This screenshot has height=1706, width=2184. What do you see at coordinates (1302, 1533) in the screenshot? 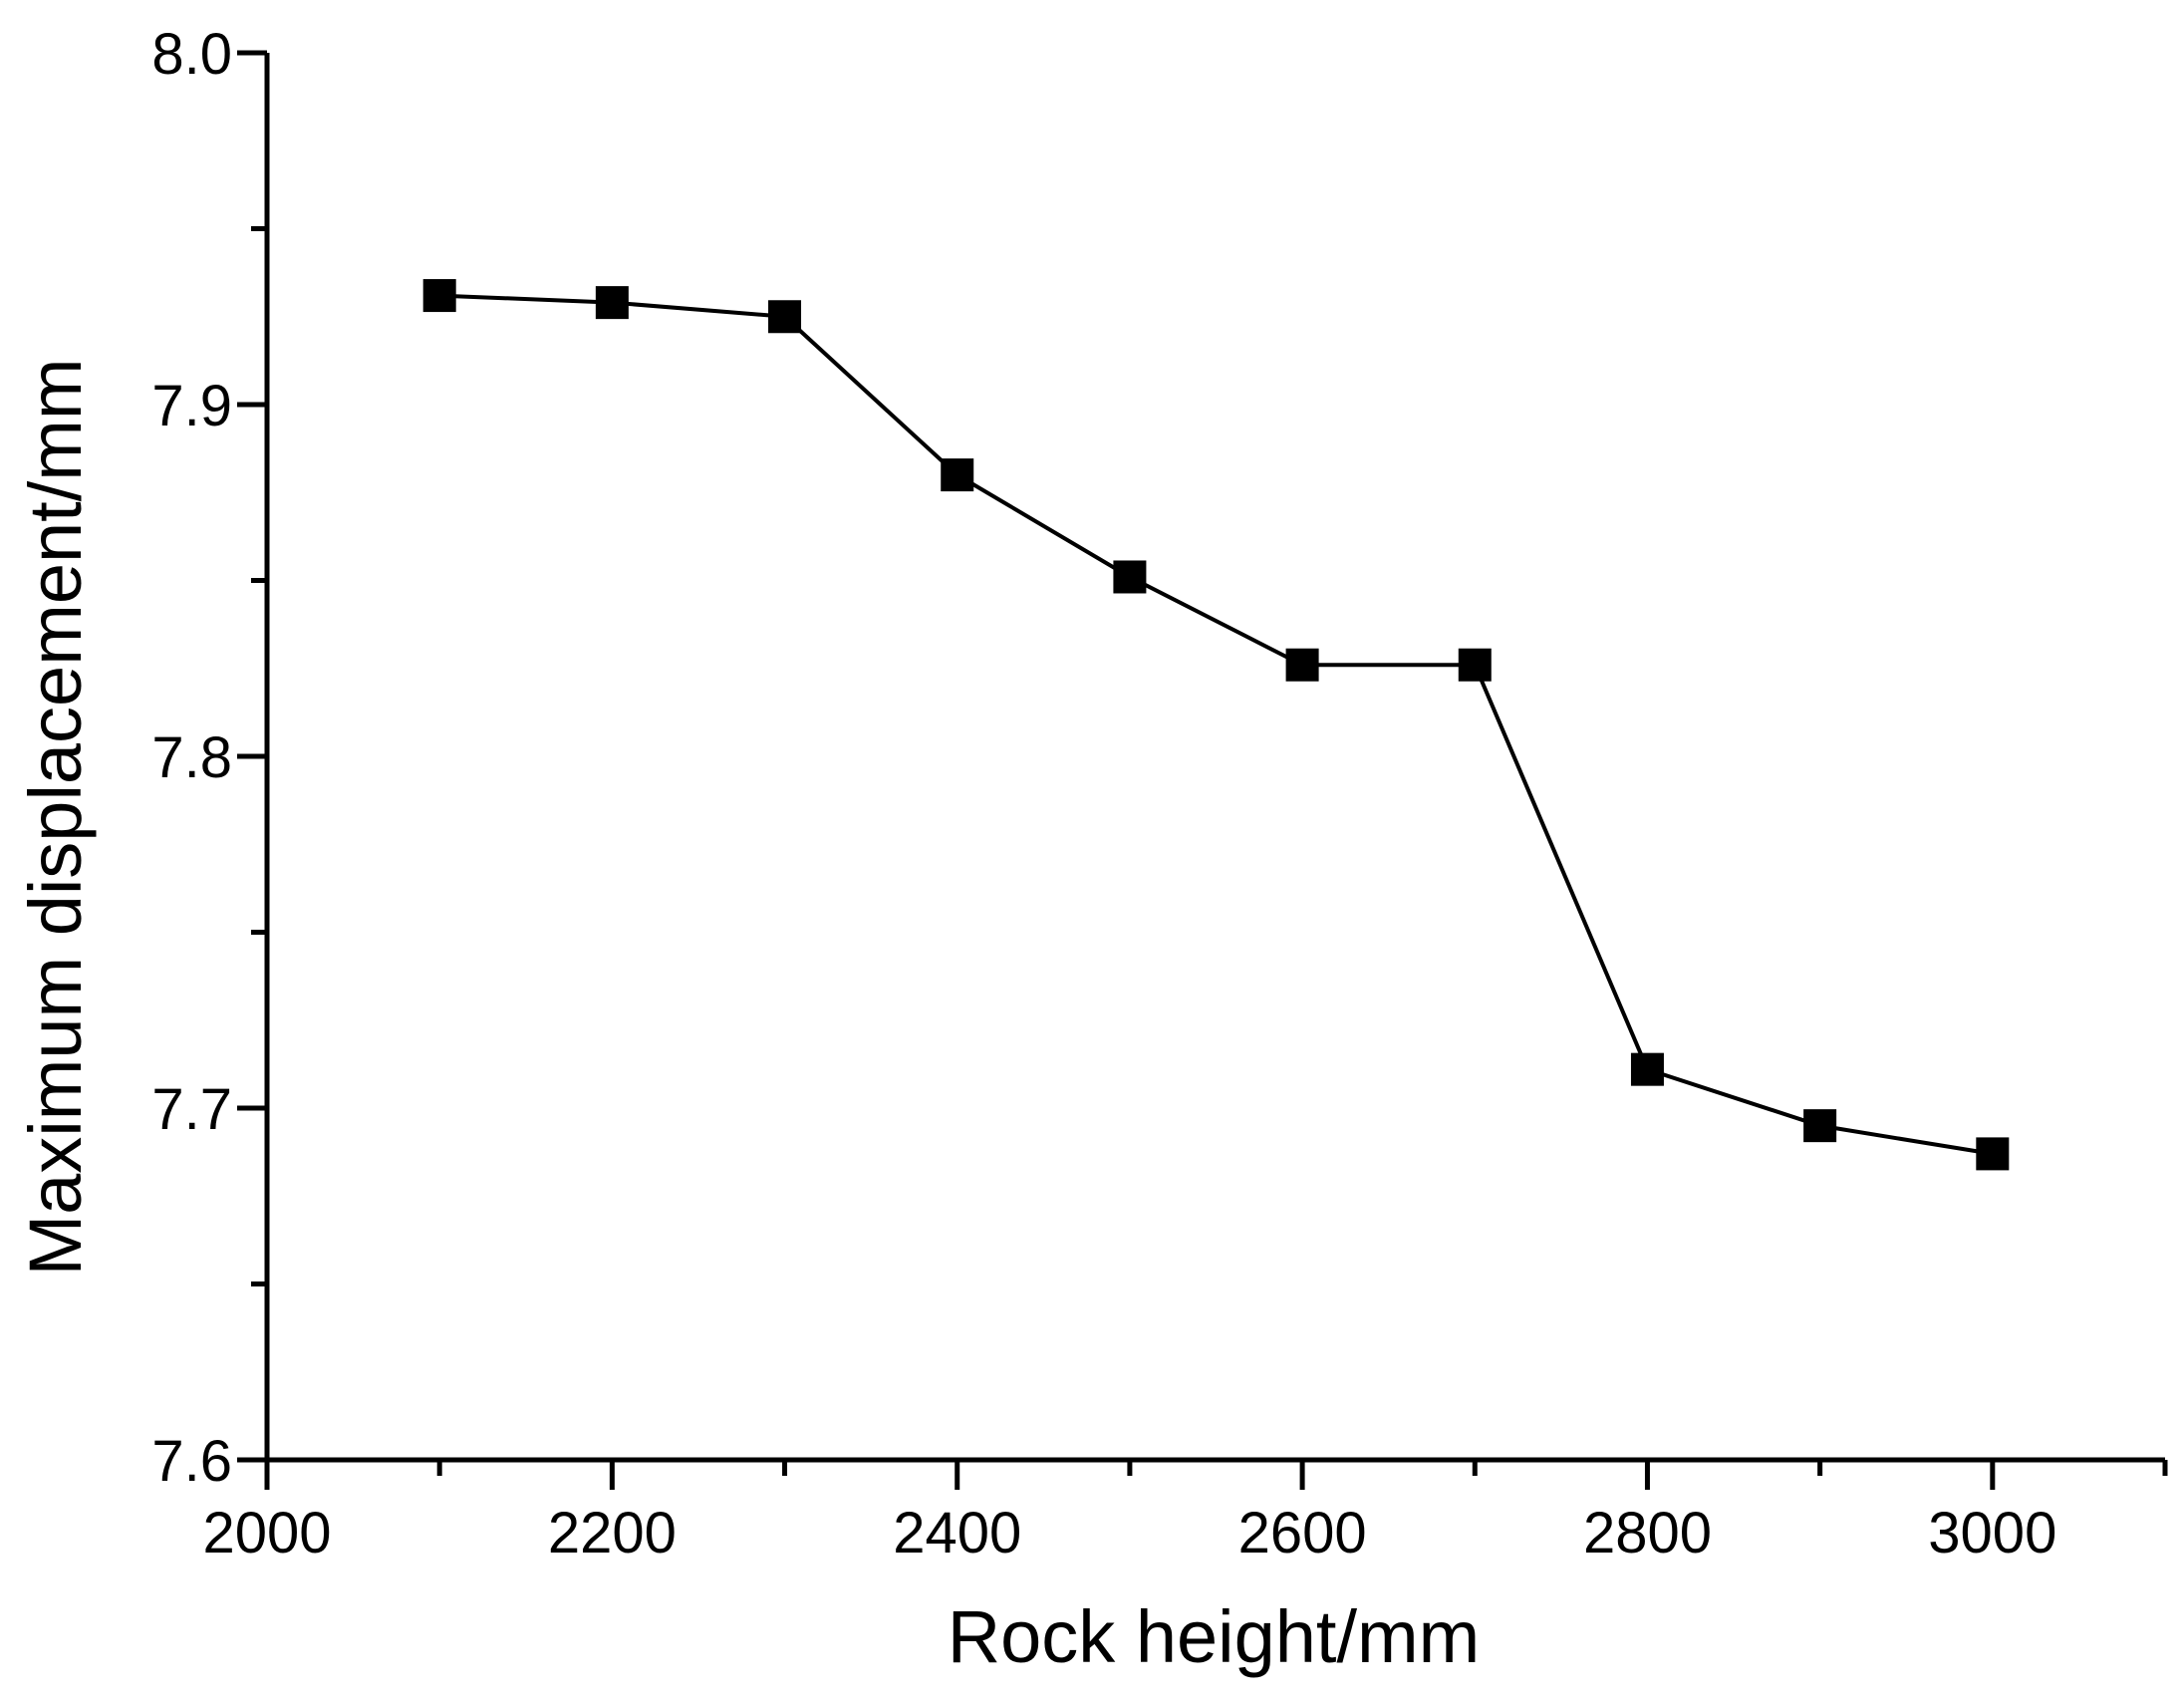
I see `x-tick-label: 2600` at bounding box center [1302, 1533].